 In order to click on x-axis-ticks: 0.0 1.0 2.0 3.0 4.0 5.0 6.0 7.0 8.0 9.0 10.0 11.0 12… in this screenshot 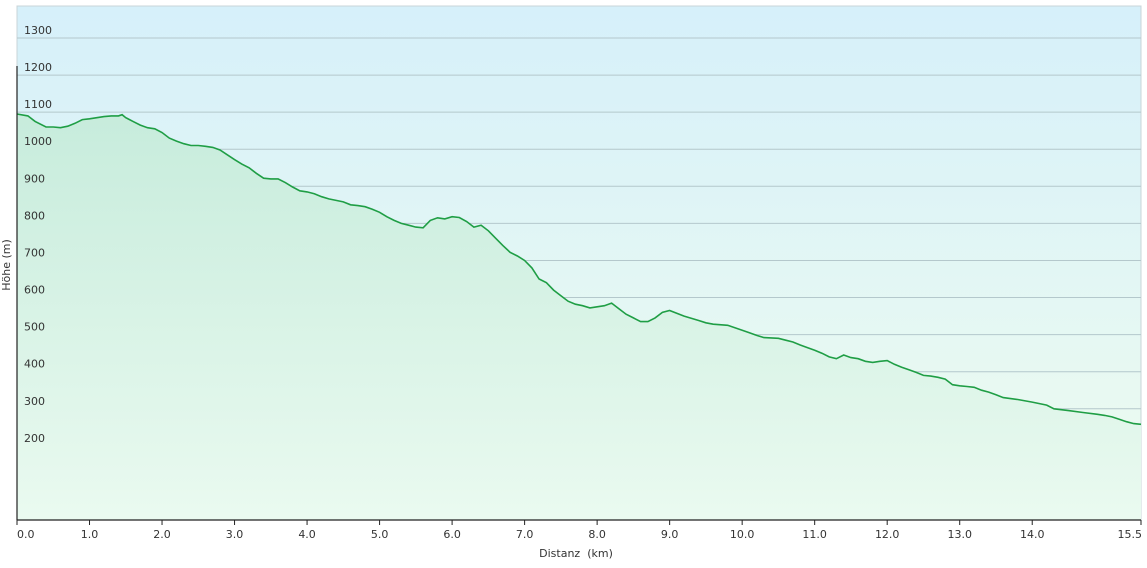, I will do `click(579, 530)`.